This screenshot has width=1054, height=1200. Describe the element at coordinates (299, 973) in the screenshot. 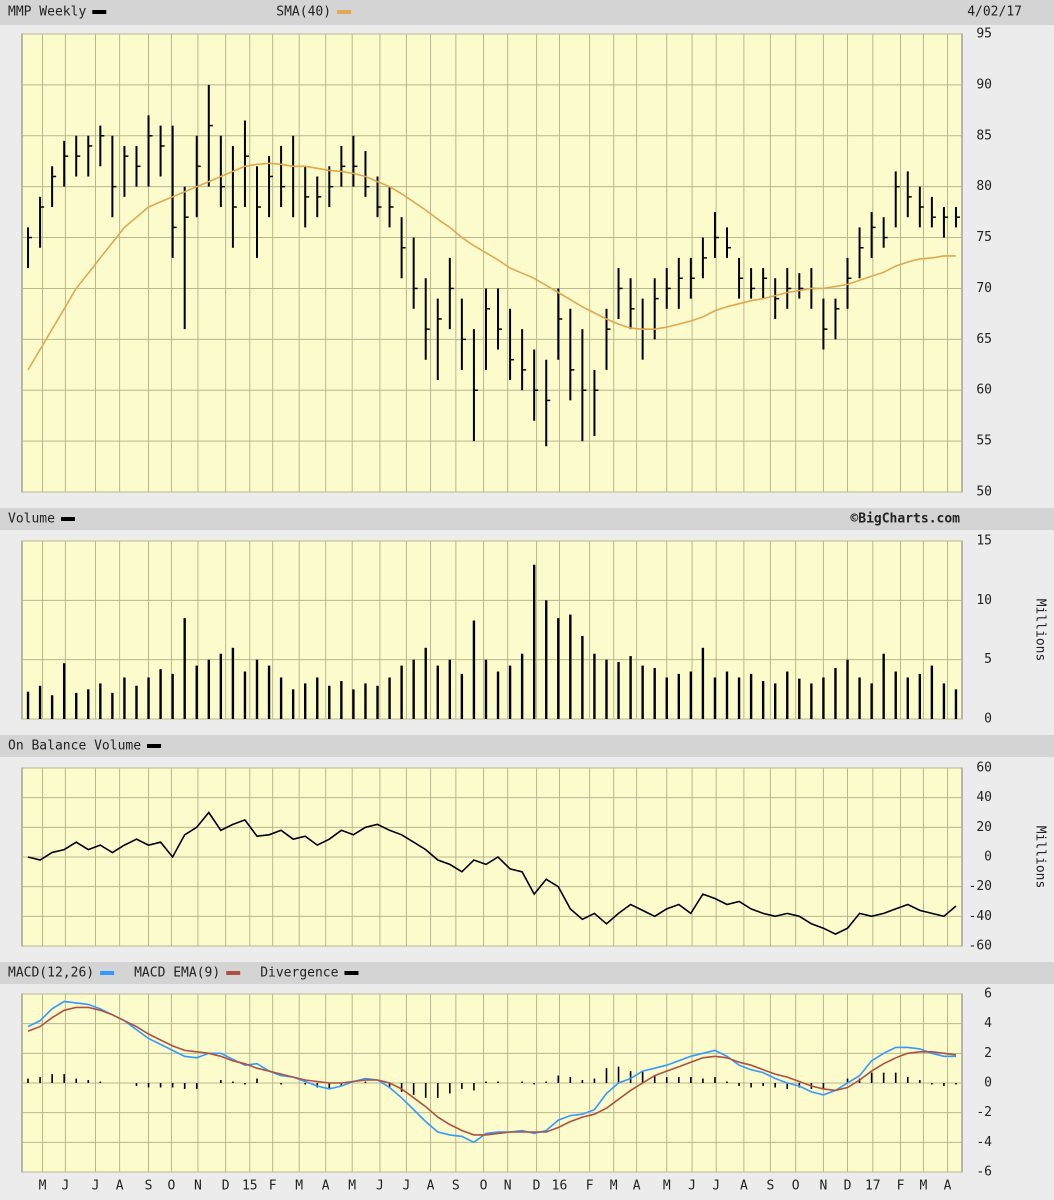

I see `legend-label: Divergence` at that location.